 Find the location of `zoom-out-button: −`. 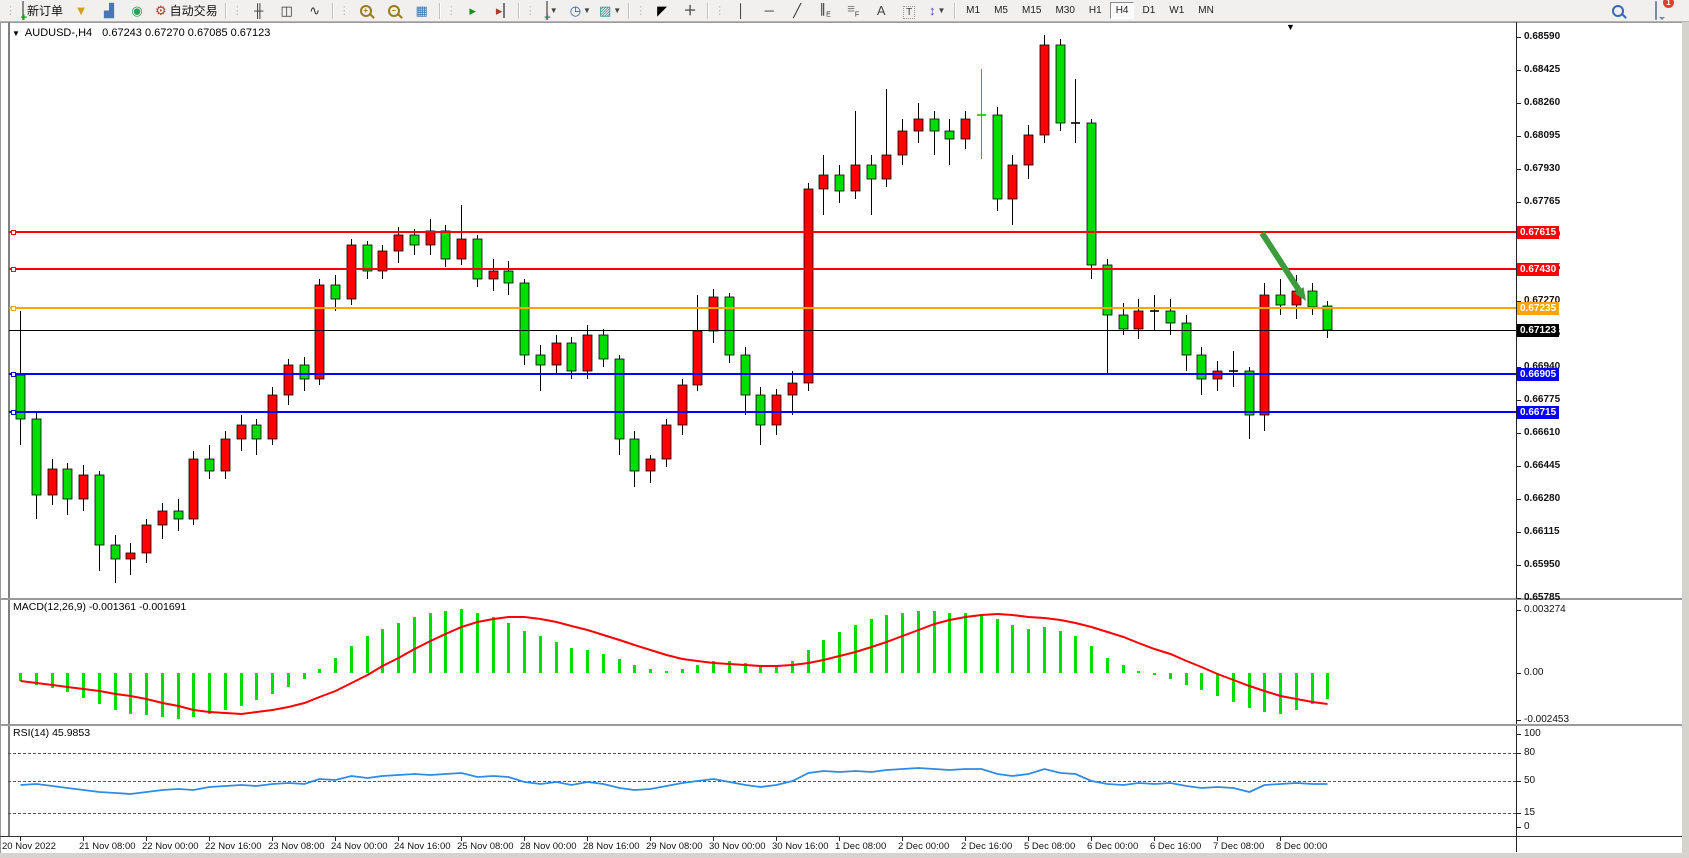

zoom-out-button: − is located at coordinates (394, 11).